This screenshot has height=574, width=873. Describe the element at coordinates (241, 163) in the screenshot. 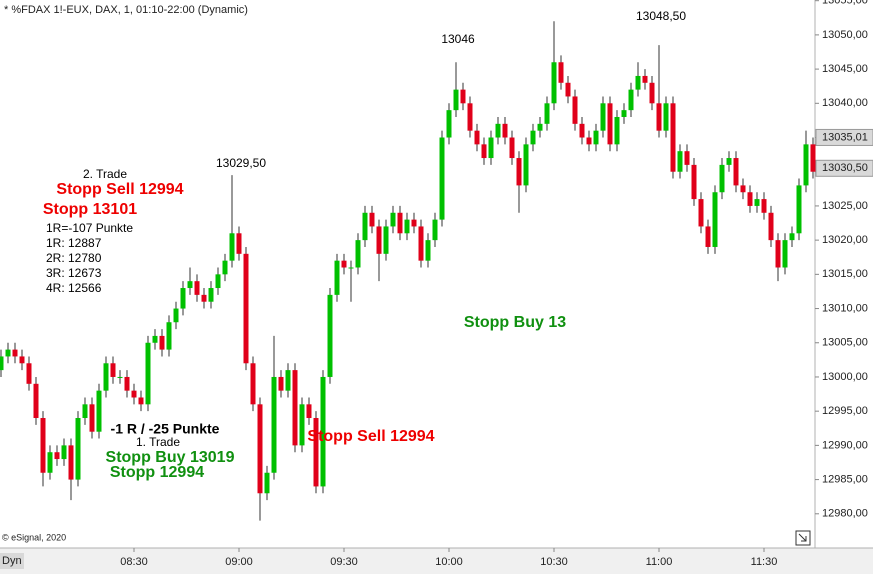

I see `annotation: 13029,50` at that location.